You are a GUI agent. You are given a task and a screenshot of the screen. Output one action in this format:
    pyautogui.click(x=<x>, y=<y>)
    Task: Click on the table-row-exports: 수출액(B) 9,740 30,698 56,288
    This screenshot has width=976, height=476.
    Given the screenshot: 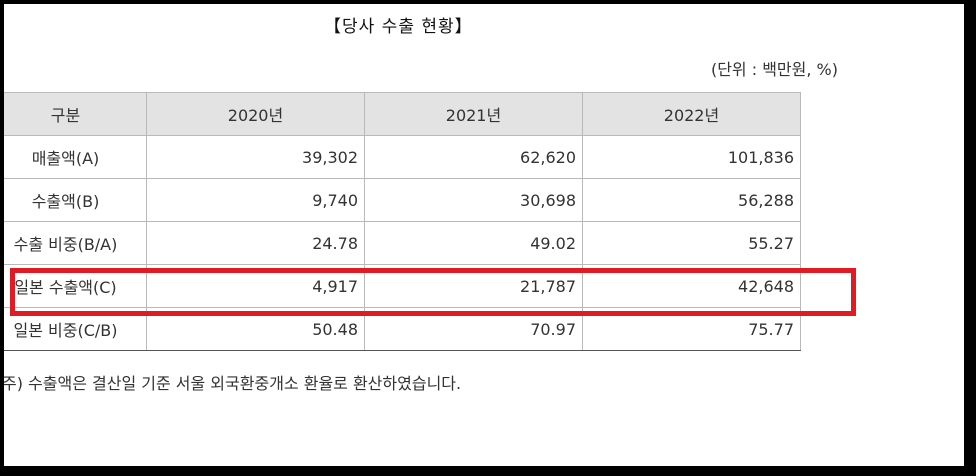 What is the action you would take?
    pyautogui.click(x=402, y=200)
    